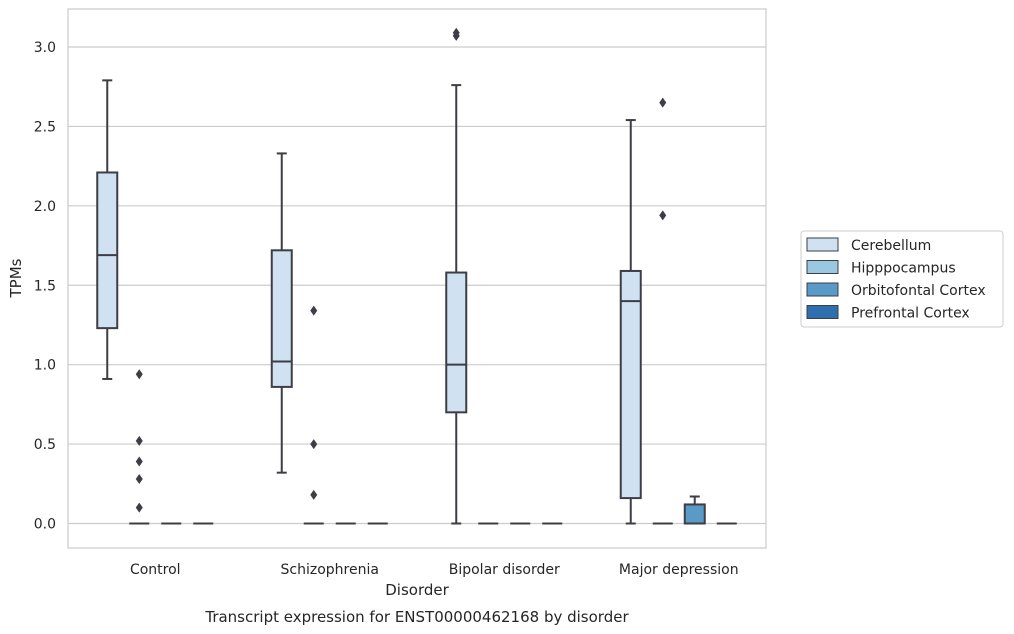  What do you see at coordinates (910, 314) in the screenshot?
I see `legend-label-3: Prefrontal Cortex` at bounding box center [910, 314].